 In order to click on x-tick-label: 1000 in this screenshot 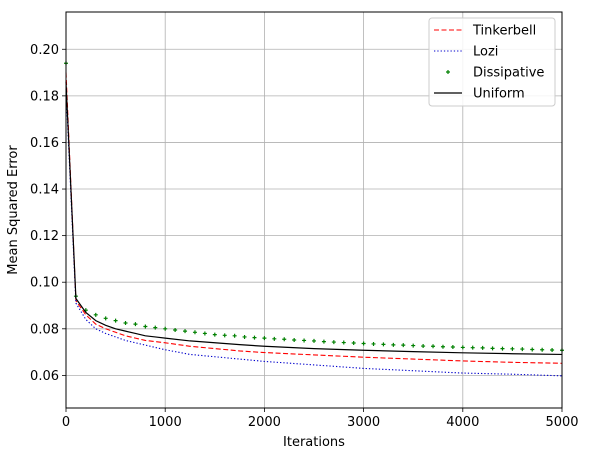, I will do `click(165, 422)`.